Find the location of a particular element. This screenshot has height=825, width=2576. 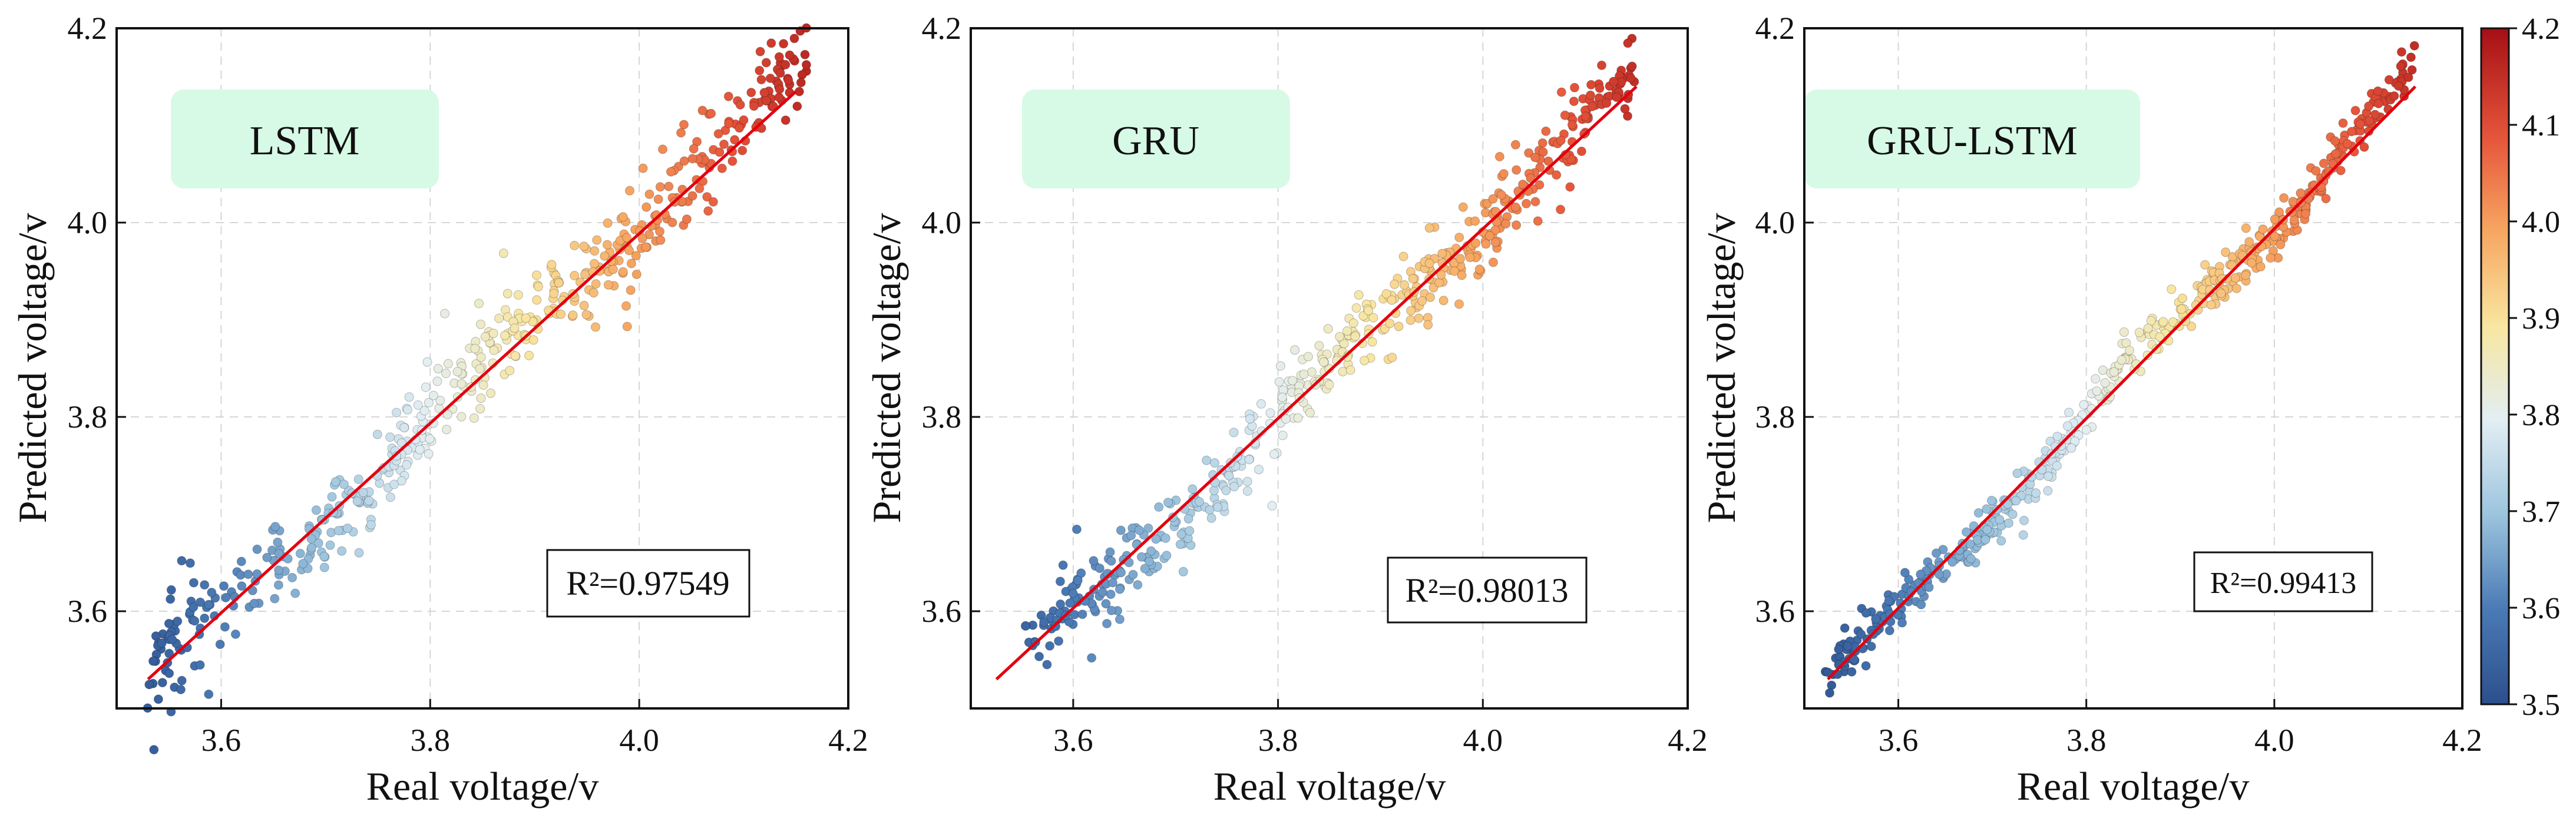

y-tick-label: 3.8 is located at coordinates (88, 417).